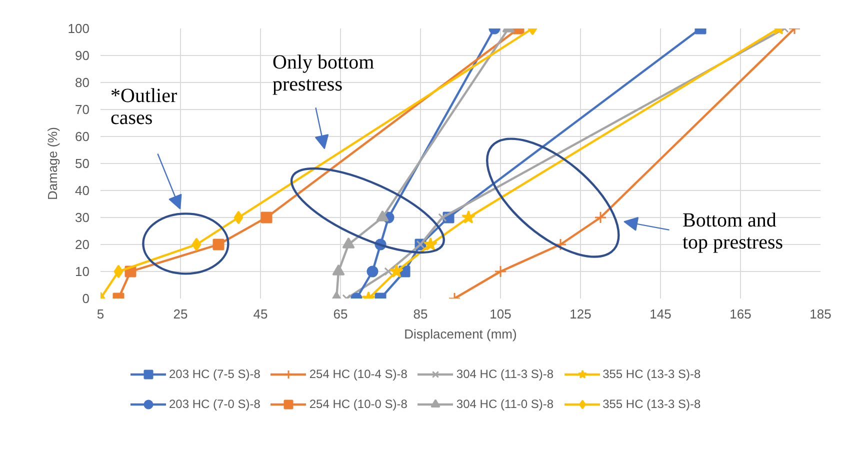 The image size is (848, 459). I want to click on y-tick-label: 90, so click(82, 55).